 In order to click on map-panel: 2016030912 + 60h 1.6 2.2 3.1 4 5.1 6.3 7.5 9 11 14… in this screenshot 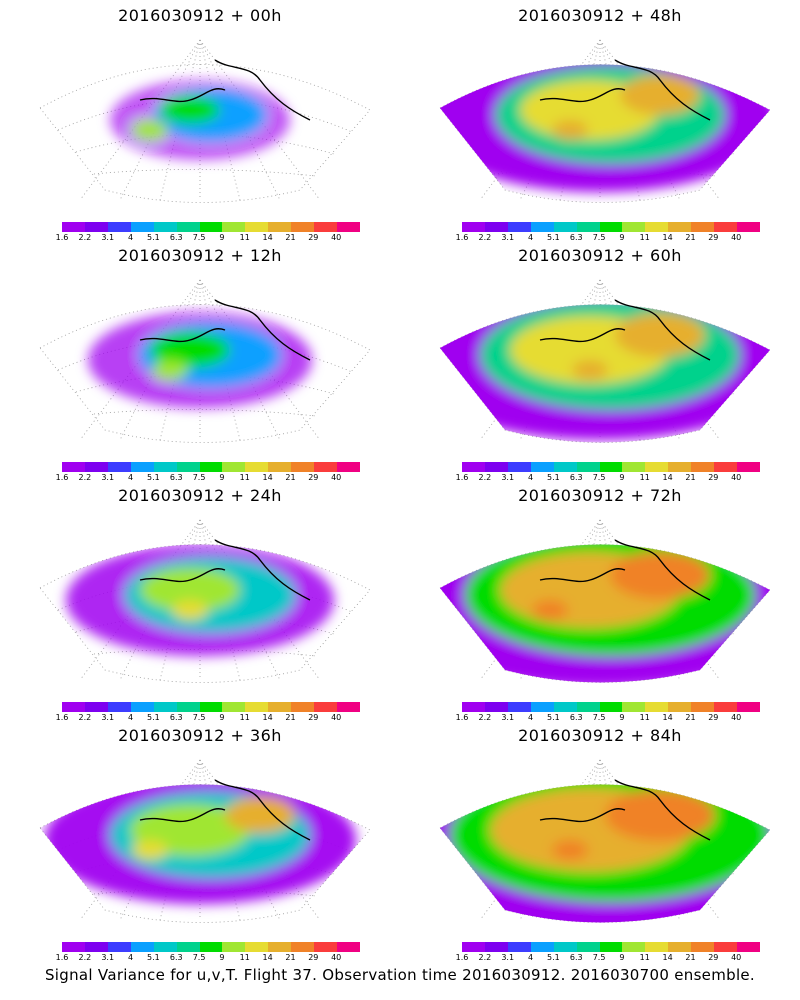, I will do `click(600, 361)`.